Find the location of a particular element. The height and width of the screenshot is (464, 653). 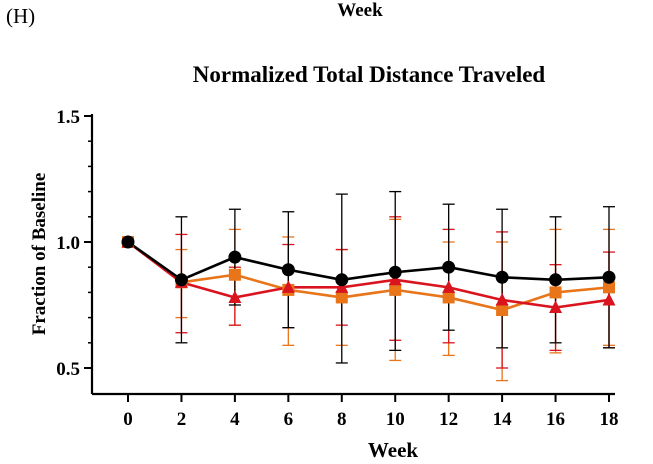

y-tick-label: 0.5 is located at coordinates (68, 369).